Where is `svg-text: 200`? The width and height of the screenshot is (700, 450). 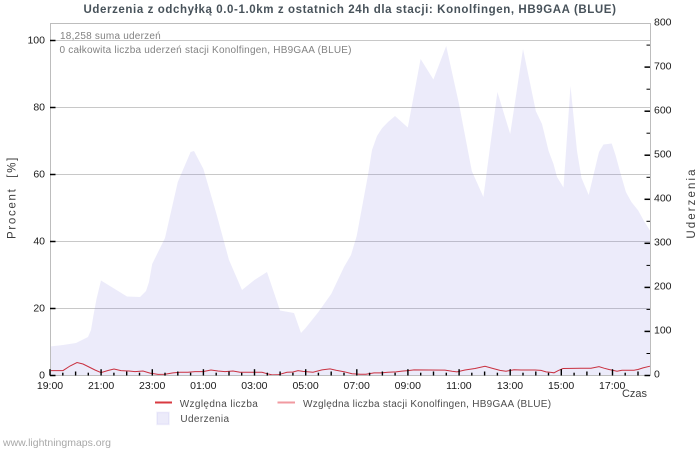 svg-text: 200 is located at coordinates (663, 287).